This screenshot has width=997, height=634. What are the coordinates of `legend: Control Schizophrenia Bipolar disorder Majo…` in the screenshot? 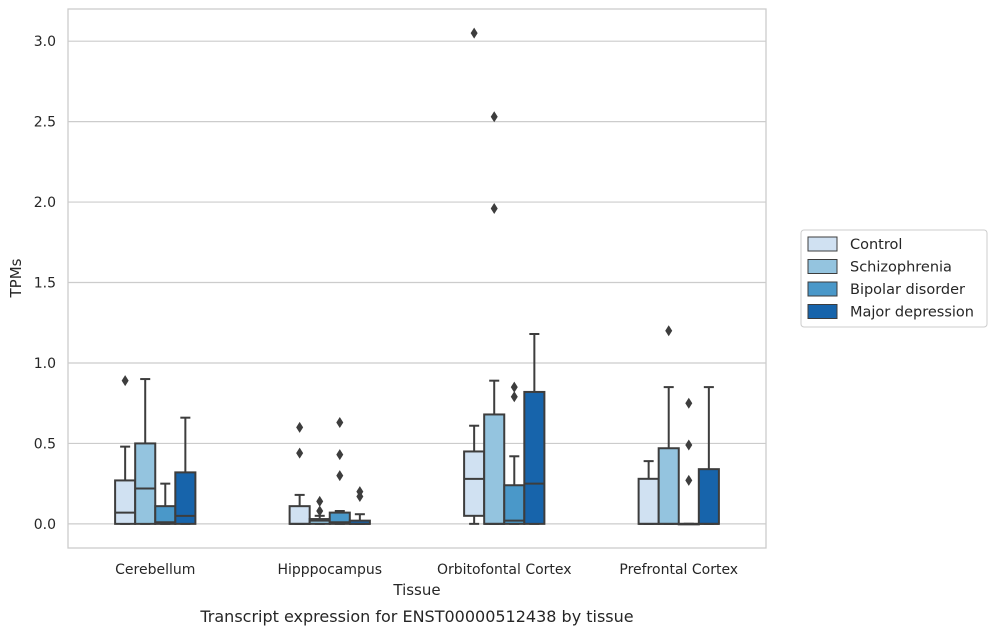 It's located at (894, 278).